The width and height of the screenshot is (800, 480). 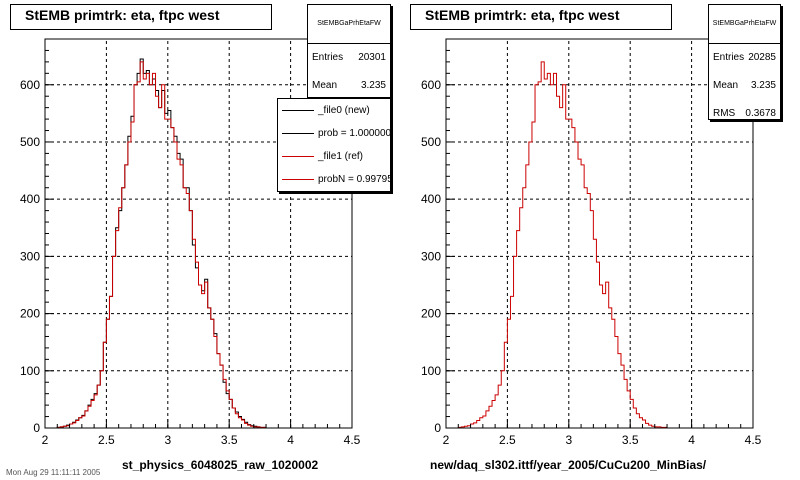 I want to click on panel-1-xlabel: st_physics_6048025_raw_1020002, so click(x=220, y=465).